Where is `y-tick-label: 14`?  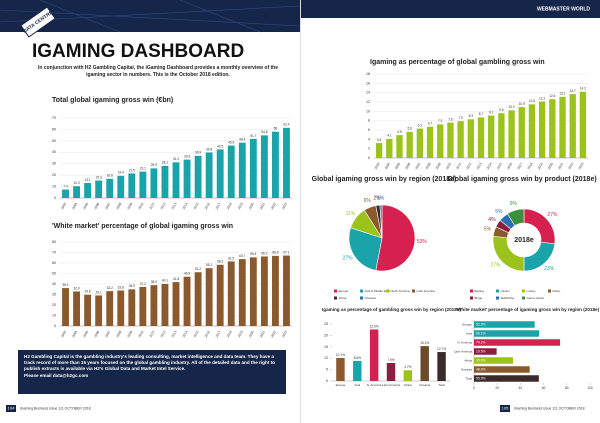
y-tick-label: 14 is located at coordinates (368, 93).